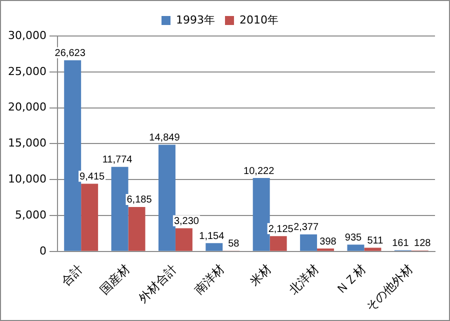 Image resolution: width=450 pixels, height=321 pixels. Describe the element at coordinates (139, 200) in the screenshot. I see `data-label: 6,185` at that location.